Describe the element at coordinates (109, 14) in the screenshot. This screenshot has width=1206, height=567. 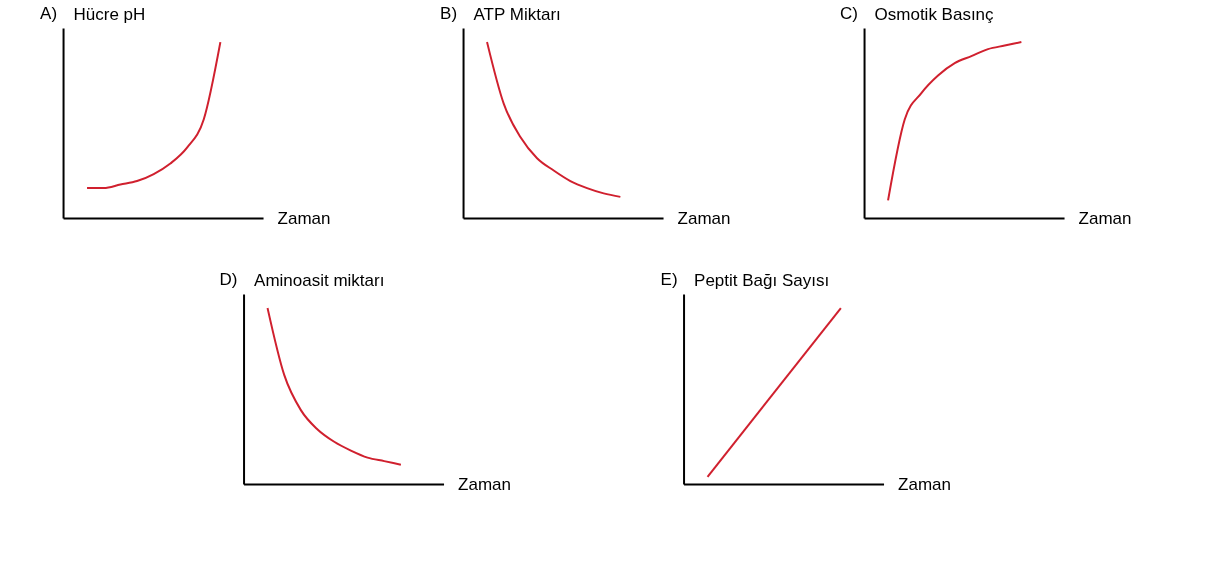
I see `y-axis-title: Hücre pH` at that location.